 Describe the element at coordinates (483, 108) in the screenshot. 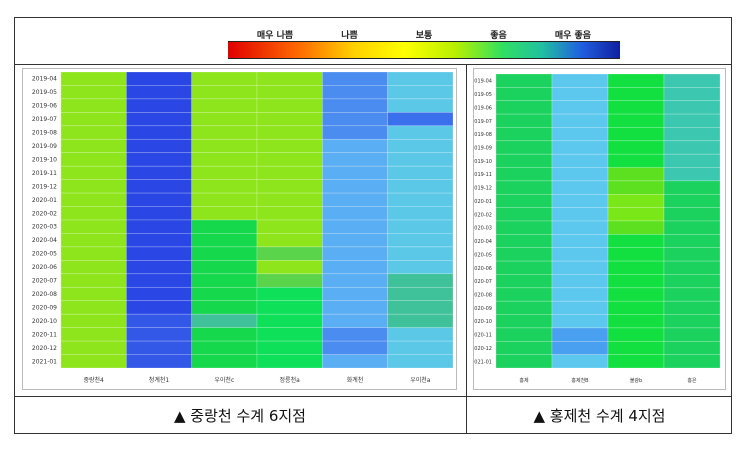

I see `row-label-date: 2019-06` at that location.